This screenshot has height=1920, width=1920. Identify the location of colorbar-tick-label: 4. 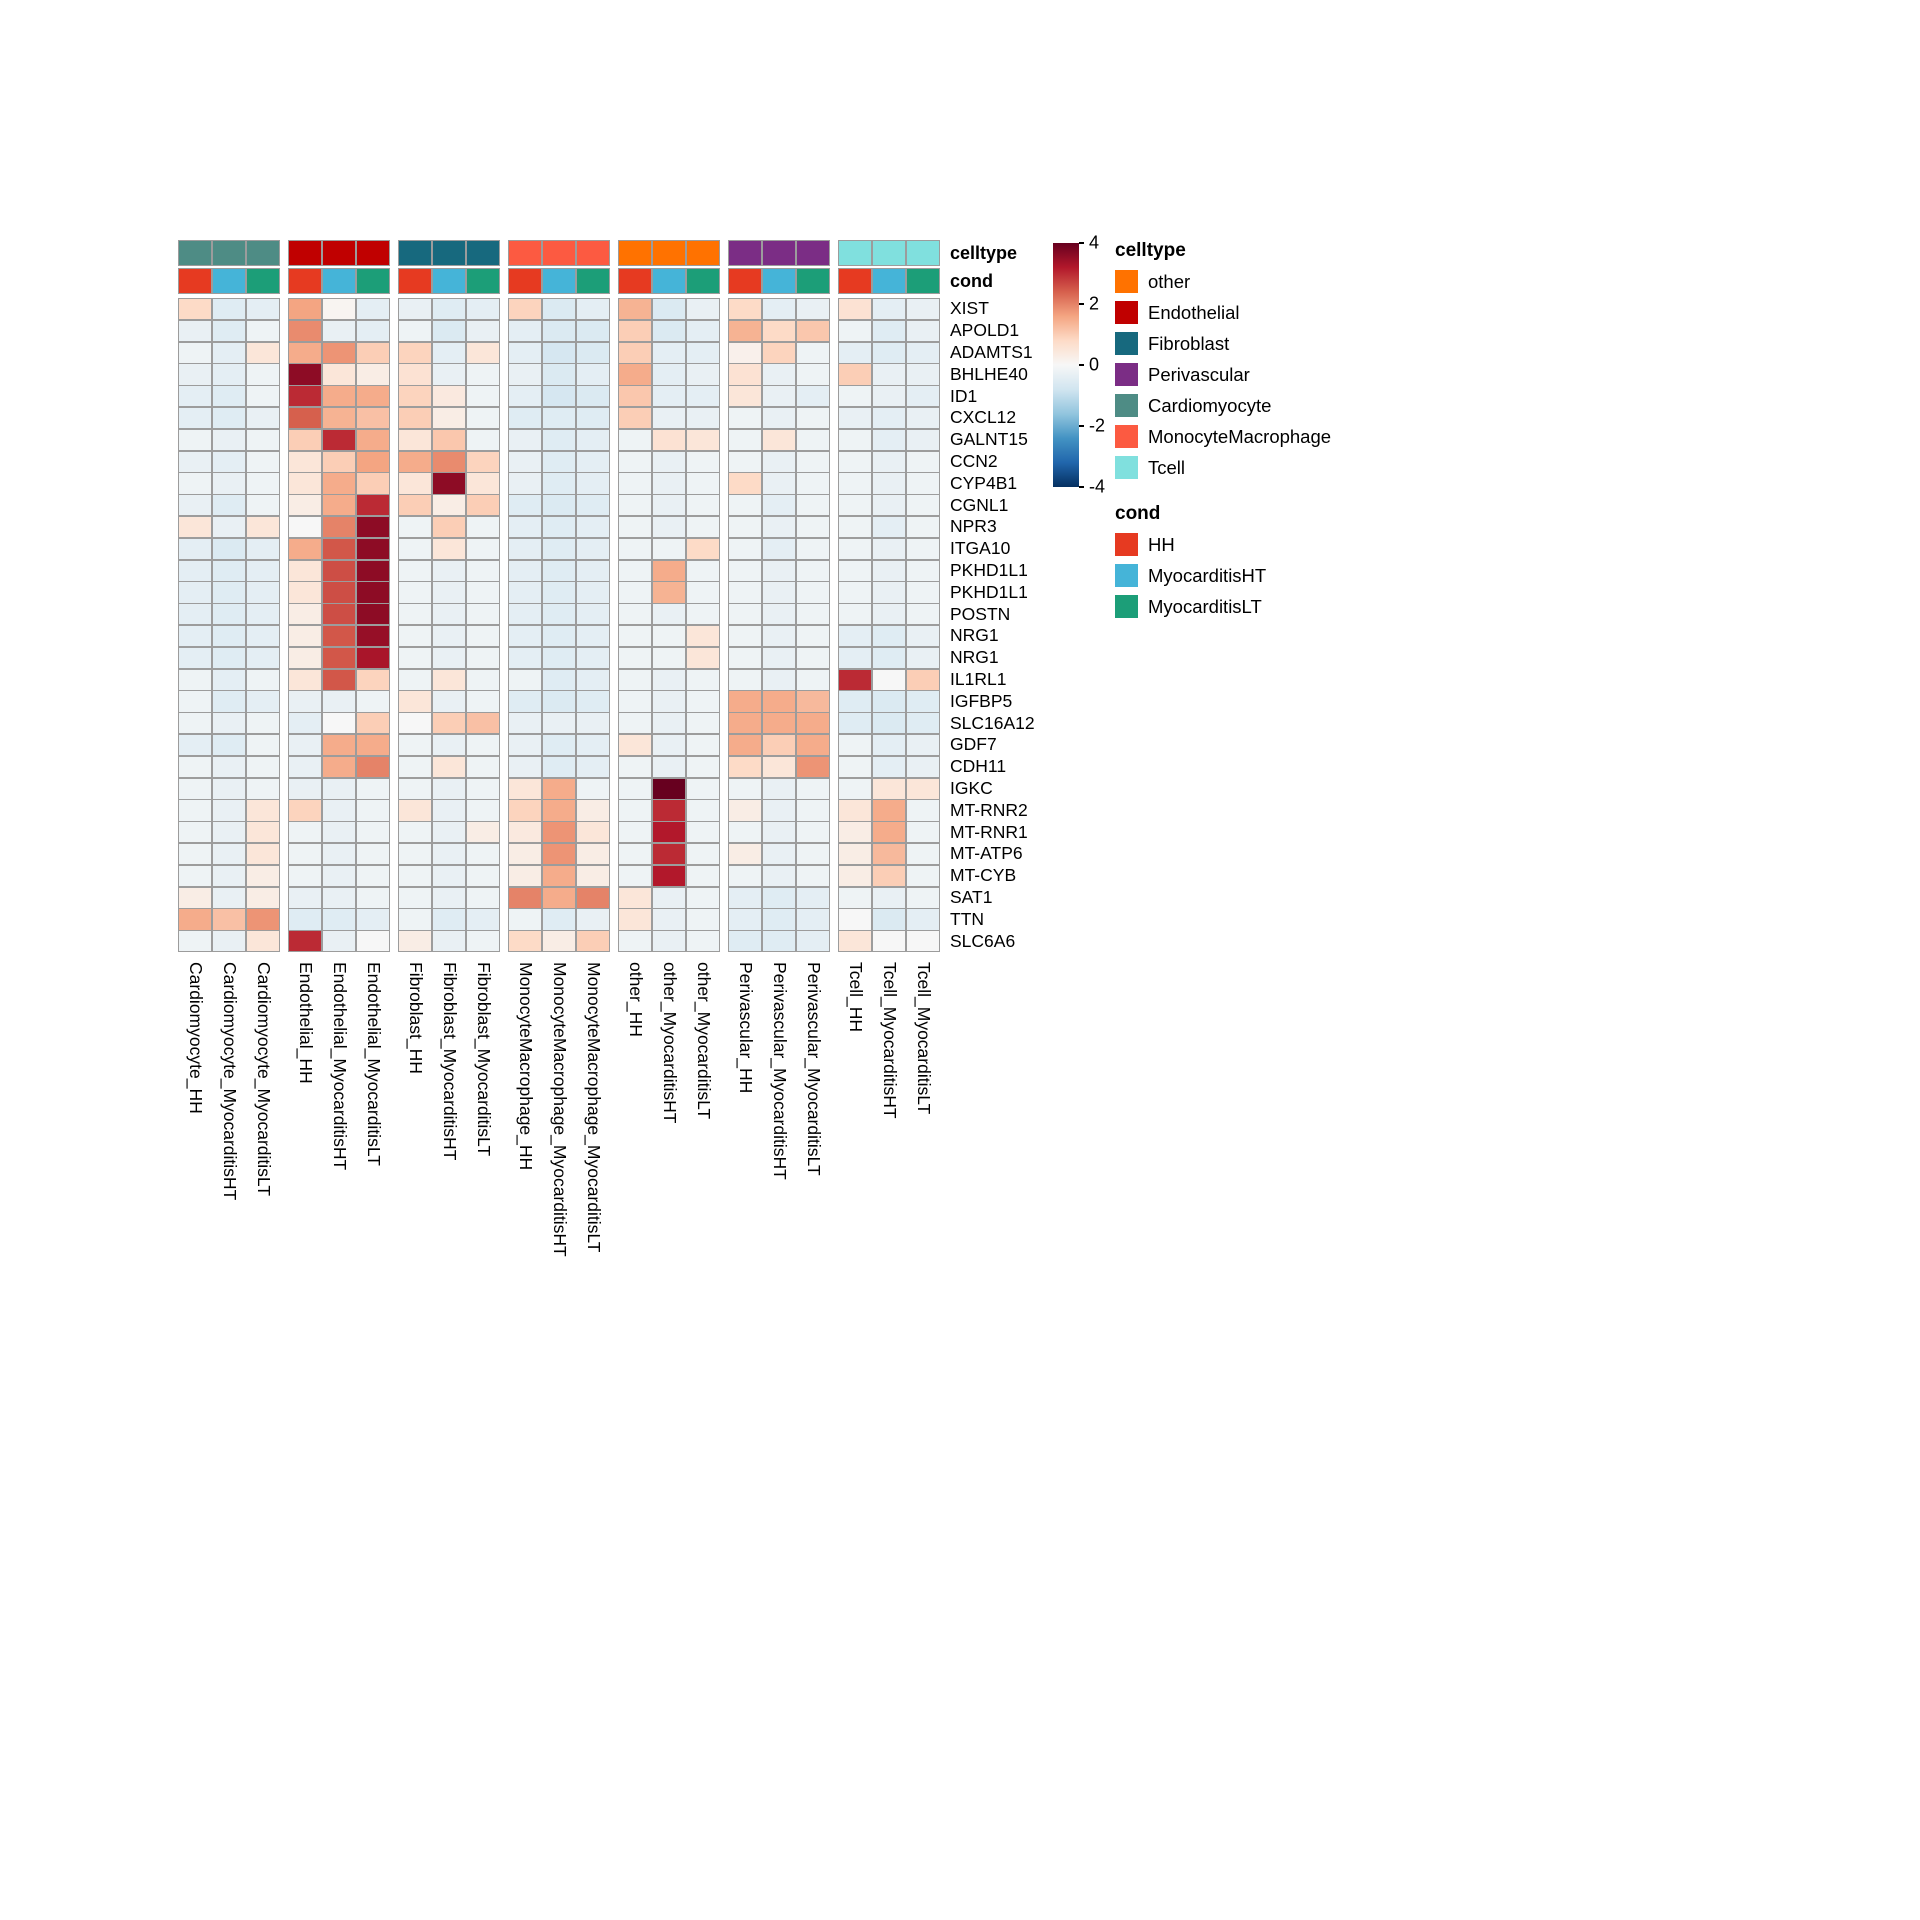
(1094, 242).